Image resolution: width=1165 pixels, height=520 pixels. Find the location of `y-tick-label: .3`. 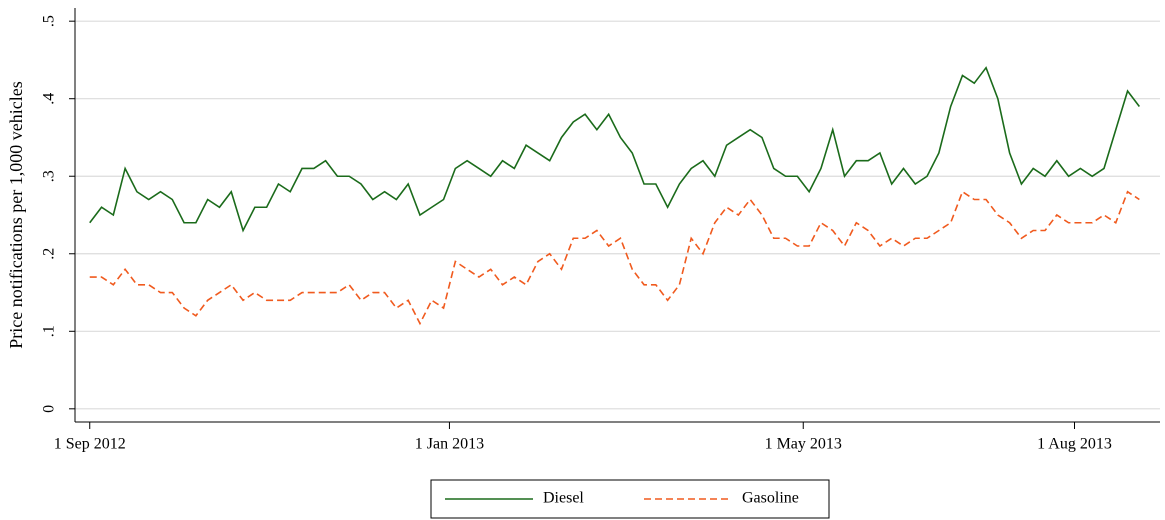

y-tick-label: .3 is located at coordinates (49, 176).